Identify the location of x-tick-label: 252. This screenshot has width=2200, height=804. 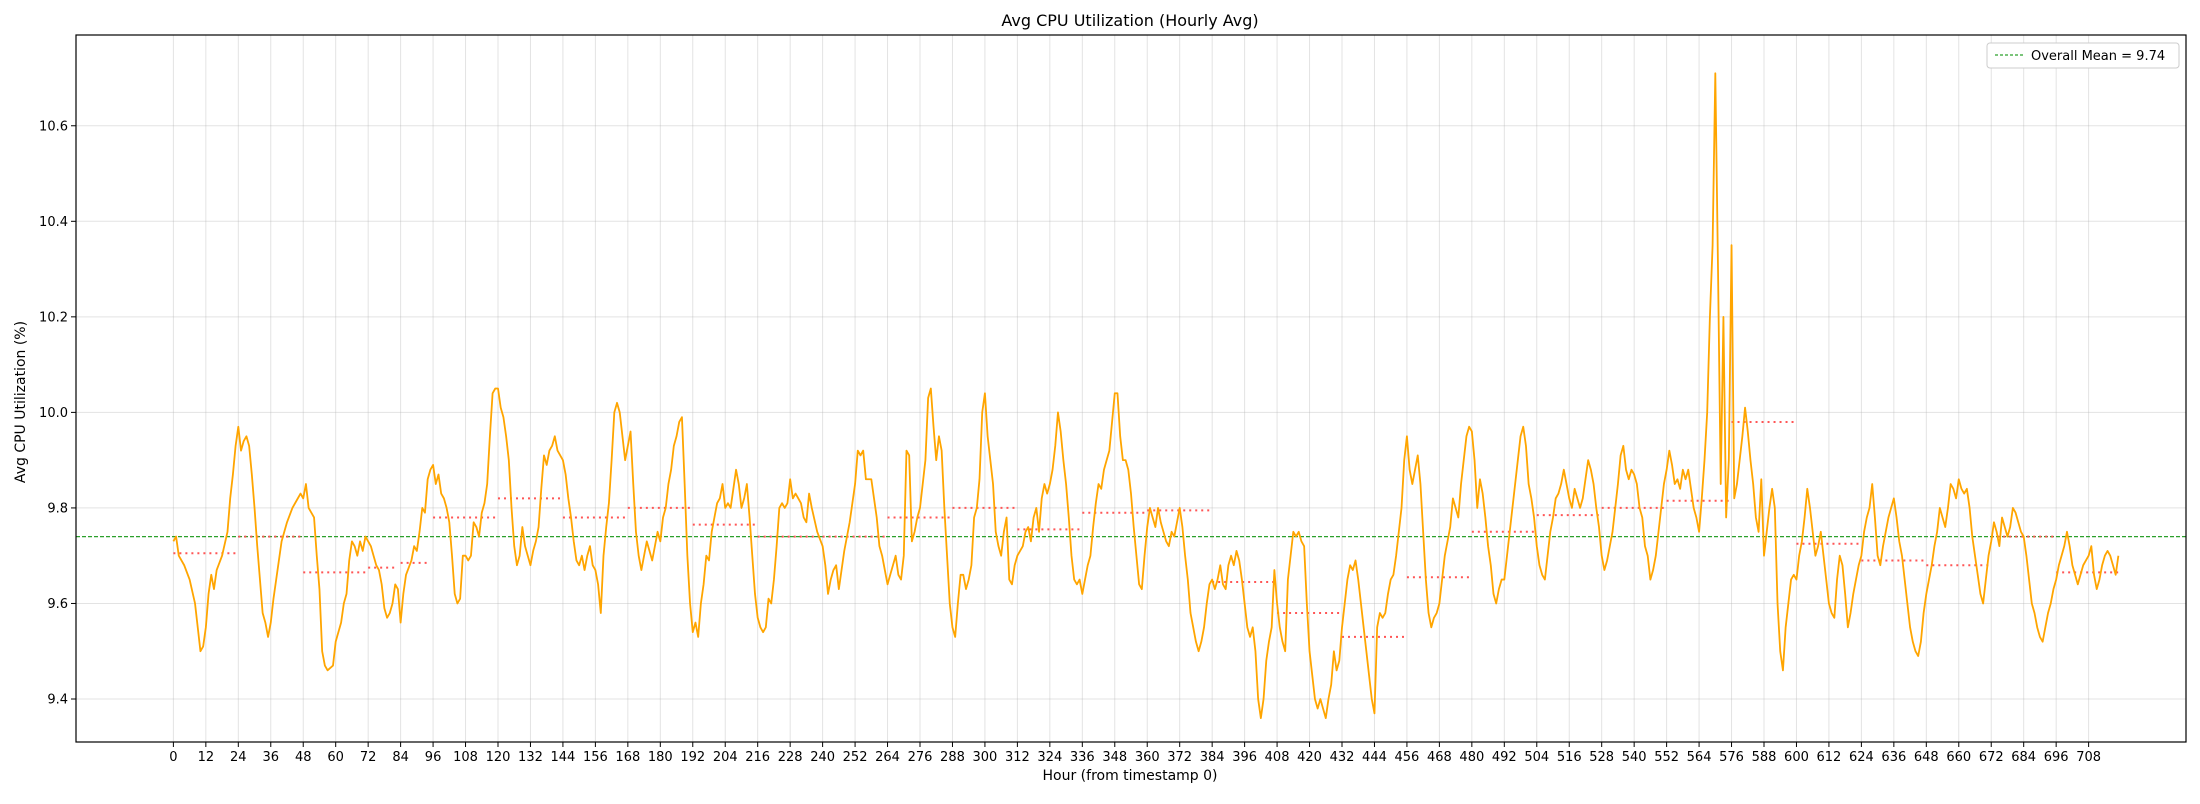
(855, 757).